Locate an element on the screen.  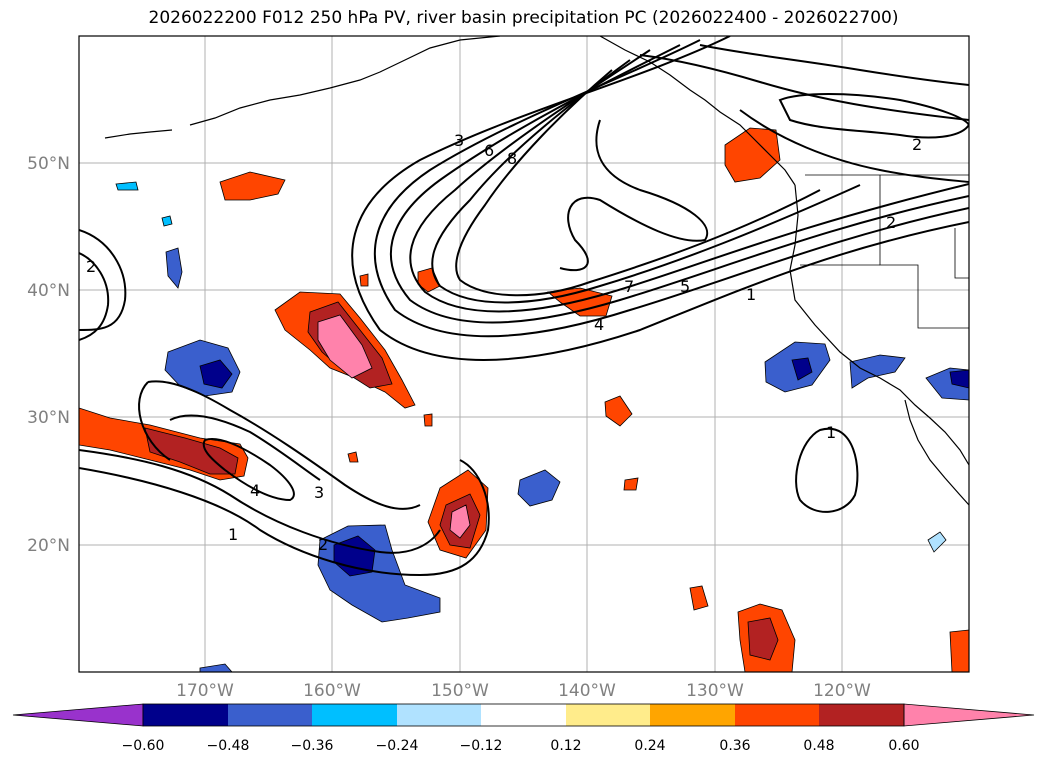
coastline-bc-alaska is located at coordinates (697, 111).